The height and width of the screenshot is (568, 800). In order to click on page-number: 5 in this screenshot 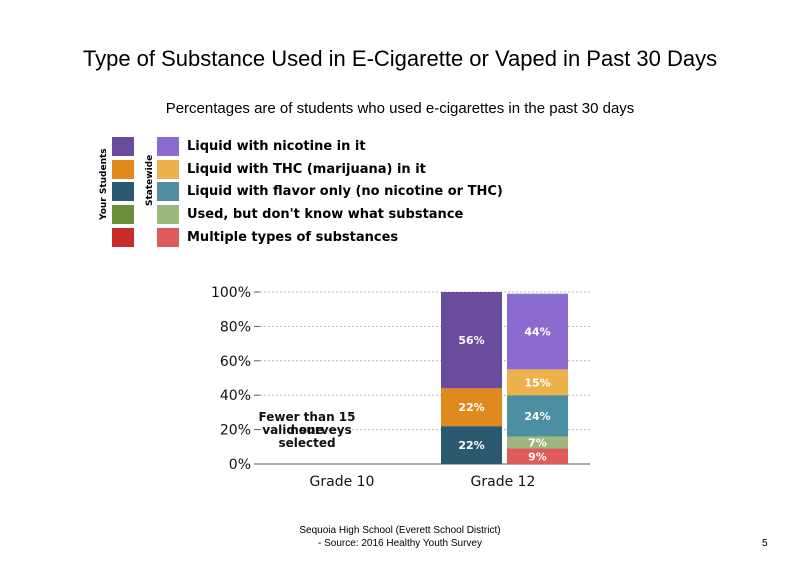, I will do `click(765, 543)`.